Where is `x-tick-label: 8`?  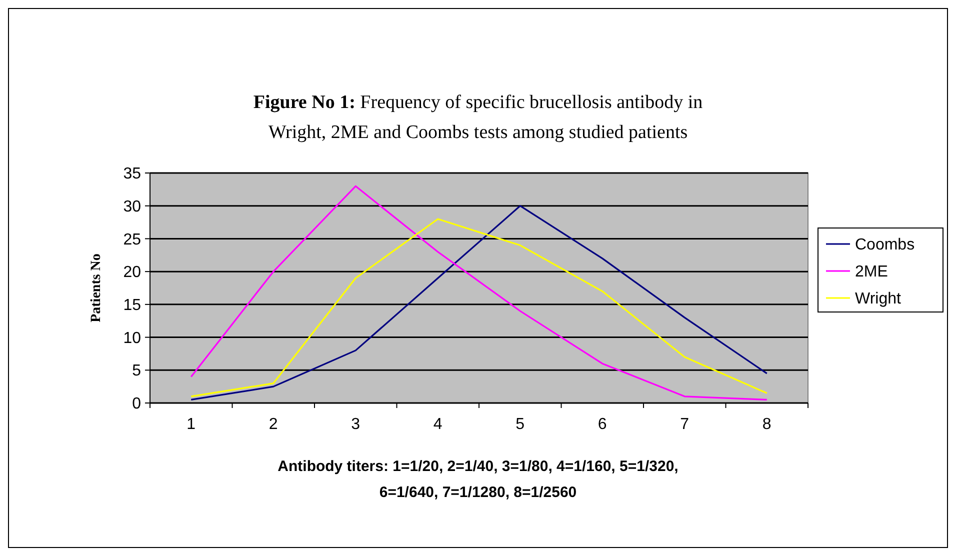
x-tick-label: 8 is located at coordinates (767, 424).